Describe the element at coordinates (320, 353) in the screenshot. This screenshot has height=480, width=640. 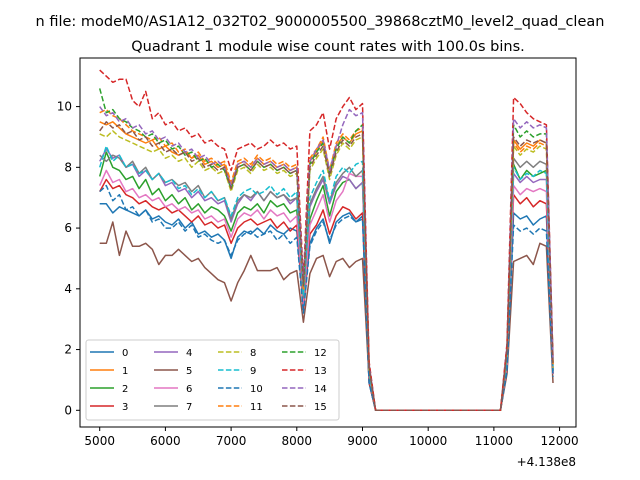
I see `legend-label-12: 12` at that location.